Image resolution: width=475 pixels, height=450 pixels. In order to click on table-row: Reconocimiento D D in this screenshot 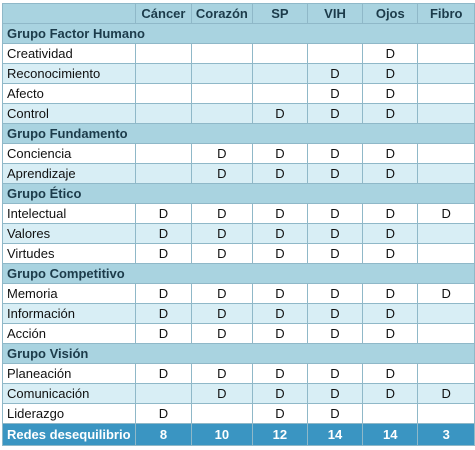, I will do `click(238, 73)`.